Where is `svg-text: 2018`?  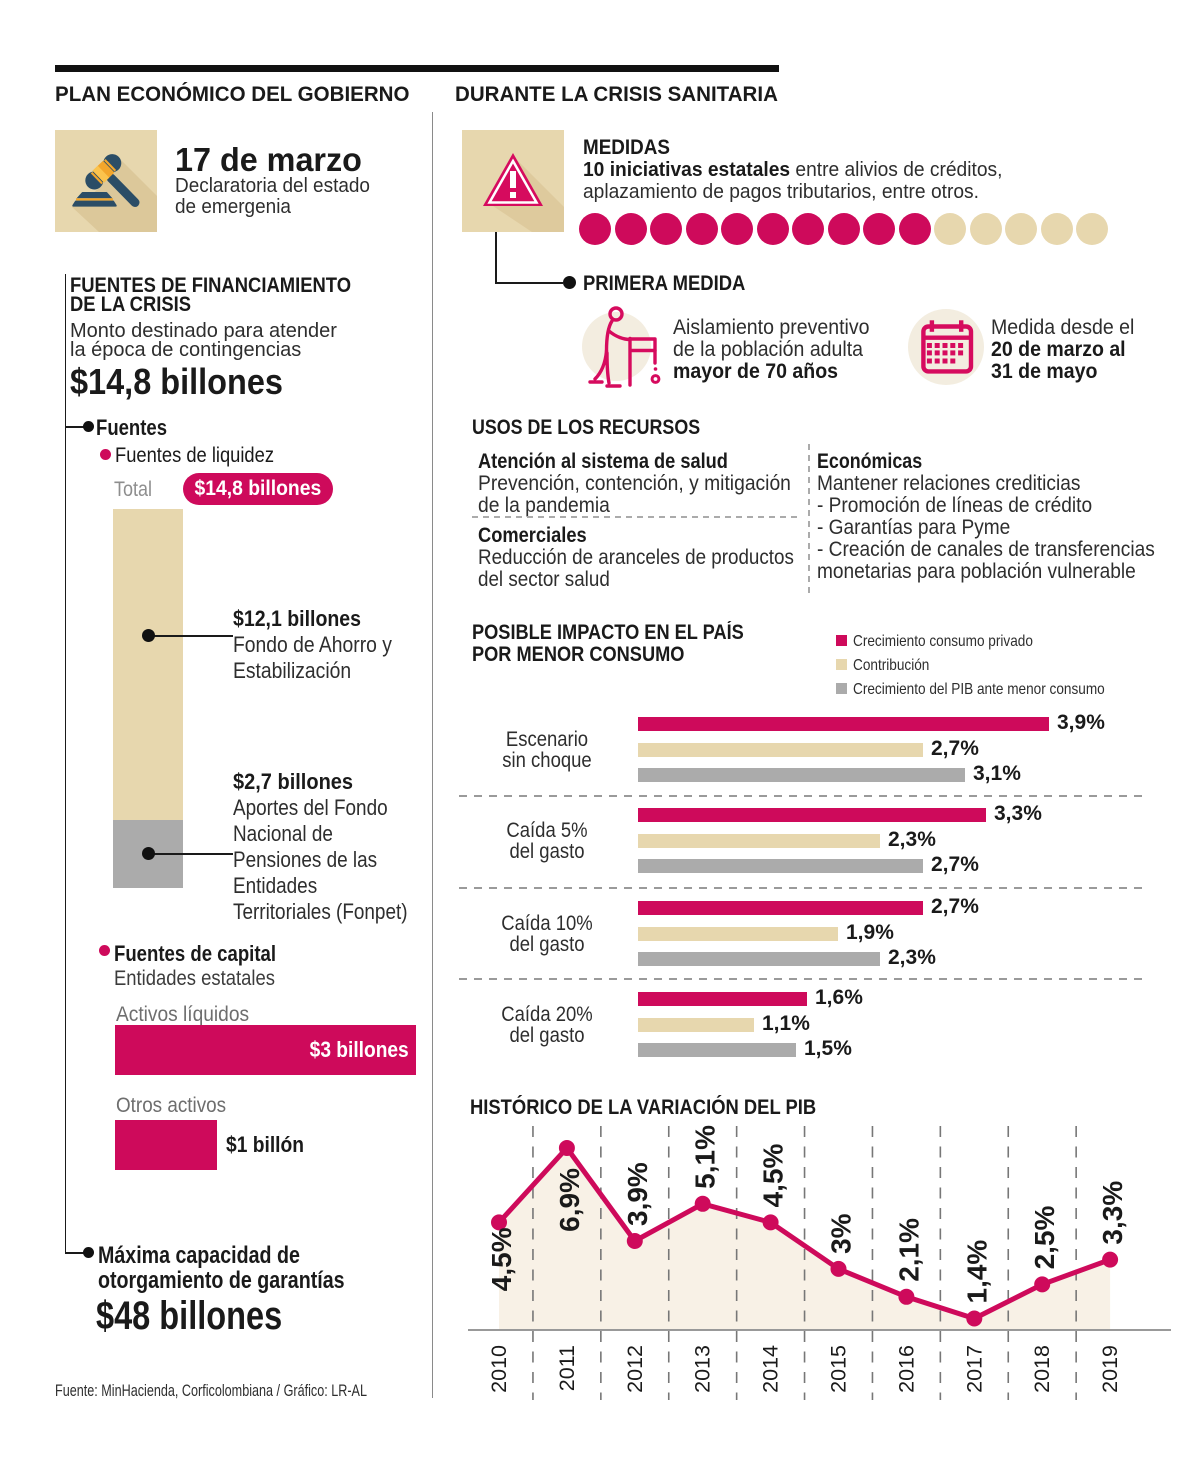
svg-text: 2018 is located at coordinates (1042, 1369).